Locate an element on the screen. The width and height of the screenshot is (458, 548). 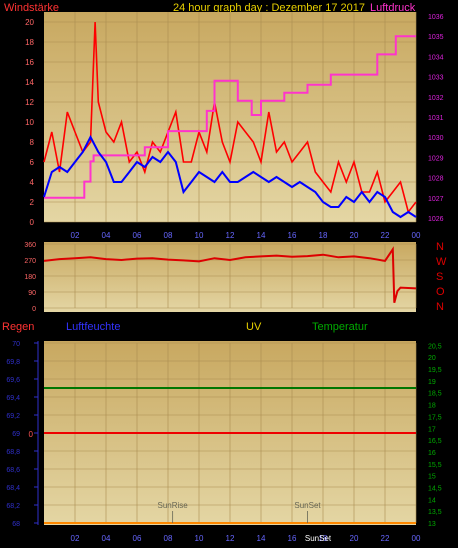
wind-speed-tick-label: 18 is located at coordinates (29, 42).